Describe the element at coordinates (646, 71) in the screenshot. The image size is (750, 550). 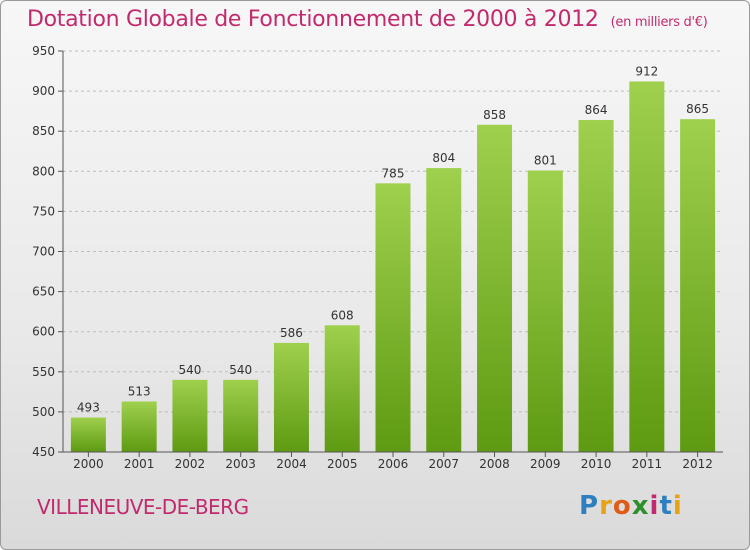
I see `value-label-2011: 912` at that location.